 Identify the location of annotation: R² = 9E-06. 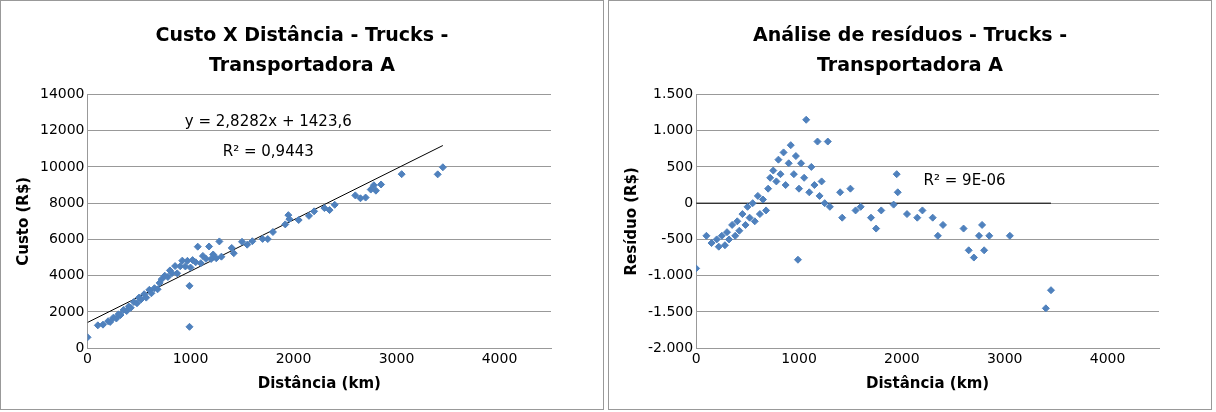
(964, 179).